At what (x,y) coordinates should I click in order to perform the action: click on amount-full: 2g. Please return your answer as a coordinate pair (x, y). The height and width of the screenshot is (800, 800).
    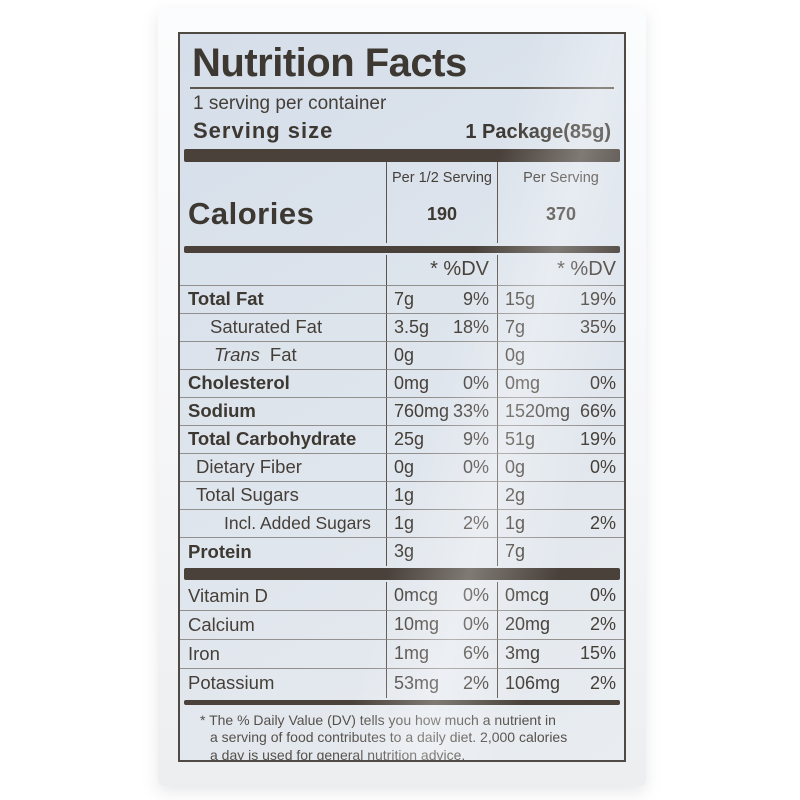
    Looking at the image, I should click on (515, 494).